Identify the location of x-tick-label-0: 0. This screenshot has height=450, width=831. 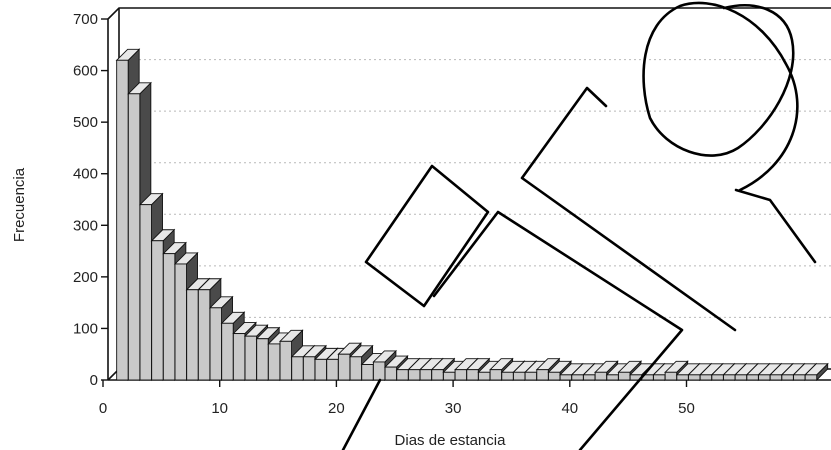
(103, 408).